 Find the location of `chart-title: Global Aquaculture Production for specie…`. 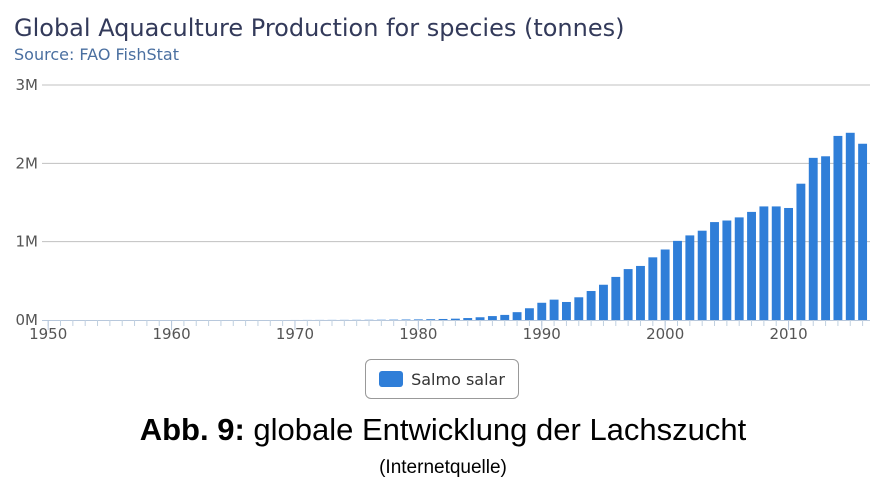

chart-title: Global Aquaculture Production for specie… is located at coordinates (319, 28).